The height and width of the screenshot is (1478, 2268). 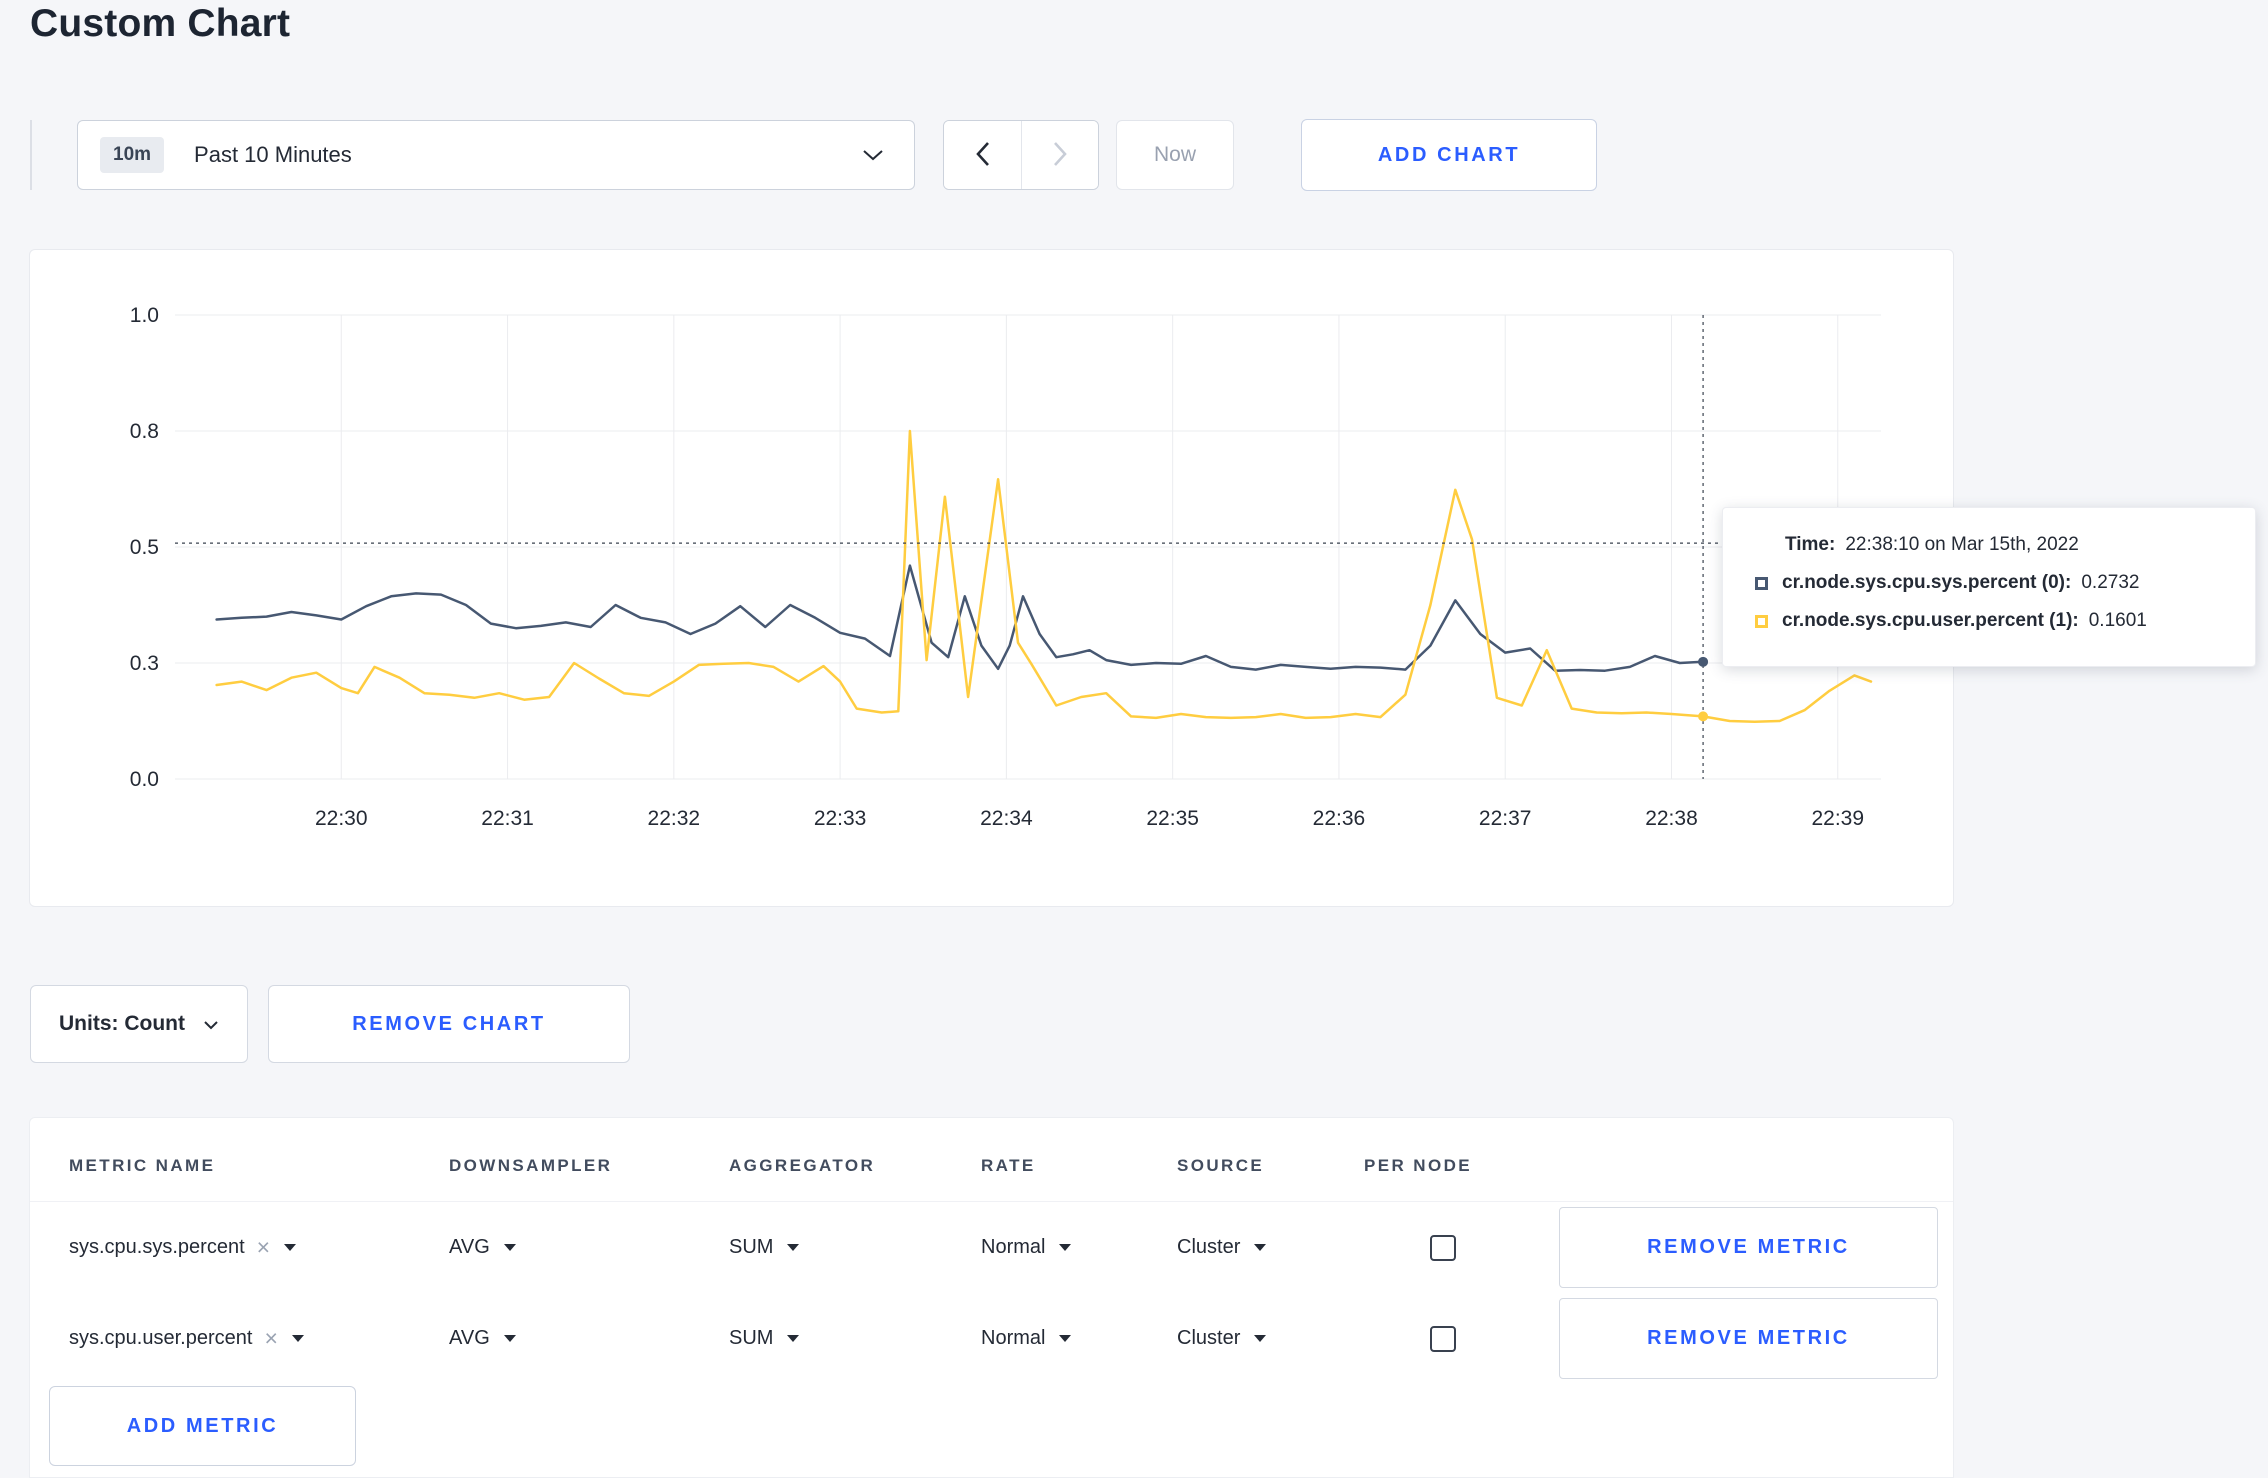 I want to click on chevron-left-icon, so click(x=983, y=155).